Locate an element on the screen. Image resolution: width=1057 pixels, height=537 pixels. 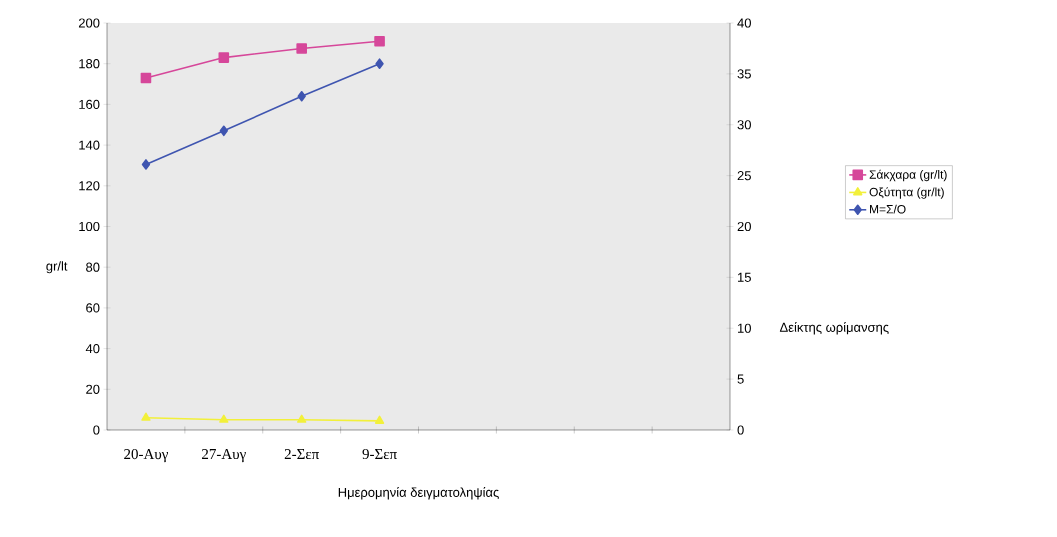
y2-tick-label: 35 is located at coordinates (744, 74).